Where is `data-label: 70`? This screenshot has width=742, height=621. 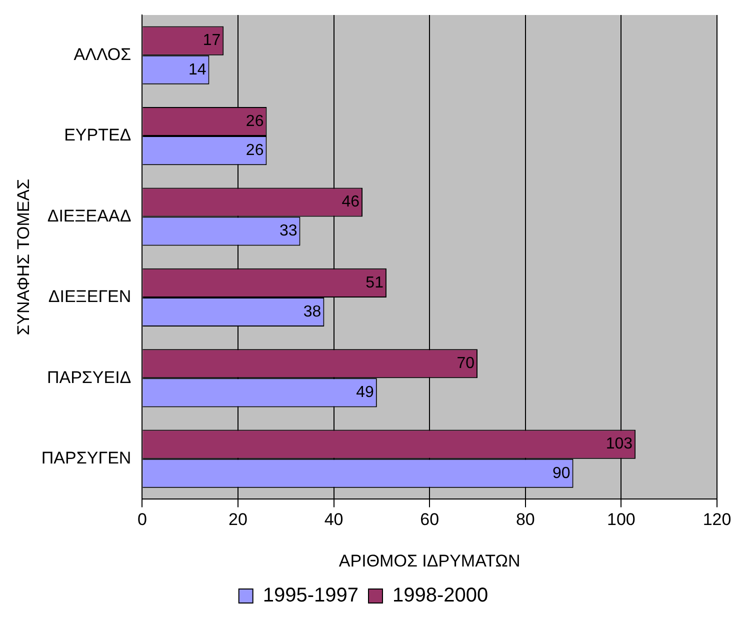 data-label: 70 is located at coordinates (465, 363).